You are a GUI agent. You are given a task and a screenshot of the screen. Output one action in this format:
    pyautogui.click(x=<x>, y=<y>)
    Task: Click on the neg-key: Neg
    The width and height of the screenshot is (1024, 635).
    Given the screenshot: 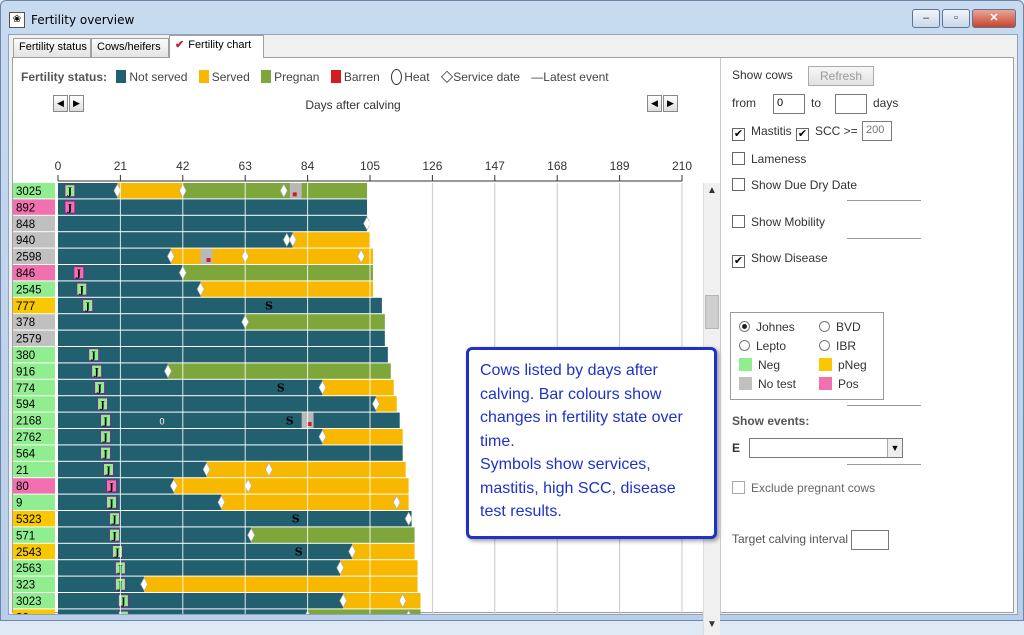 What is the action you would take?
    pyautogui.click(x=759, y=365)
    